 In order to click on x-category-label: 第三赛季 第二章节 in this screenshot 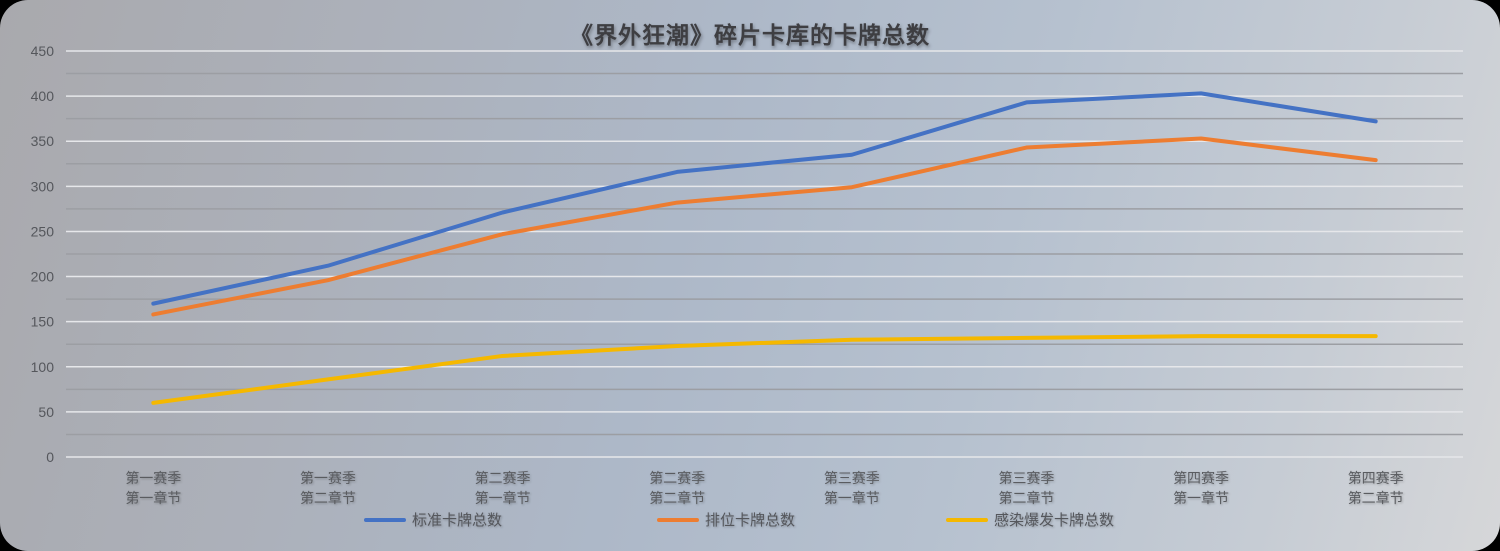, I will do `click(1026, 489)`.